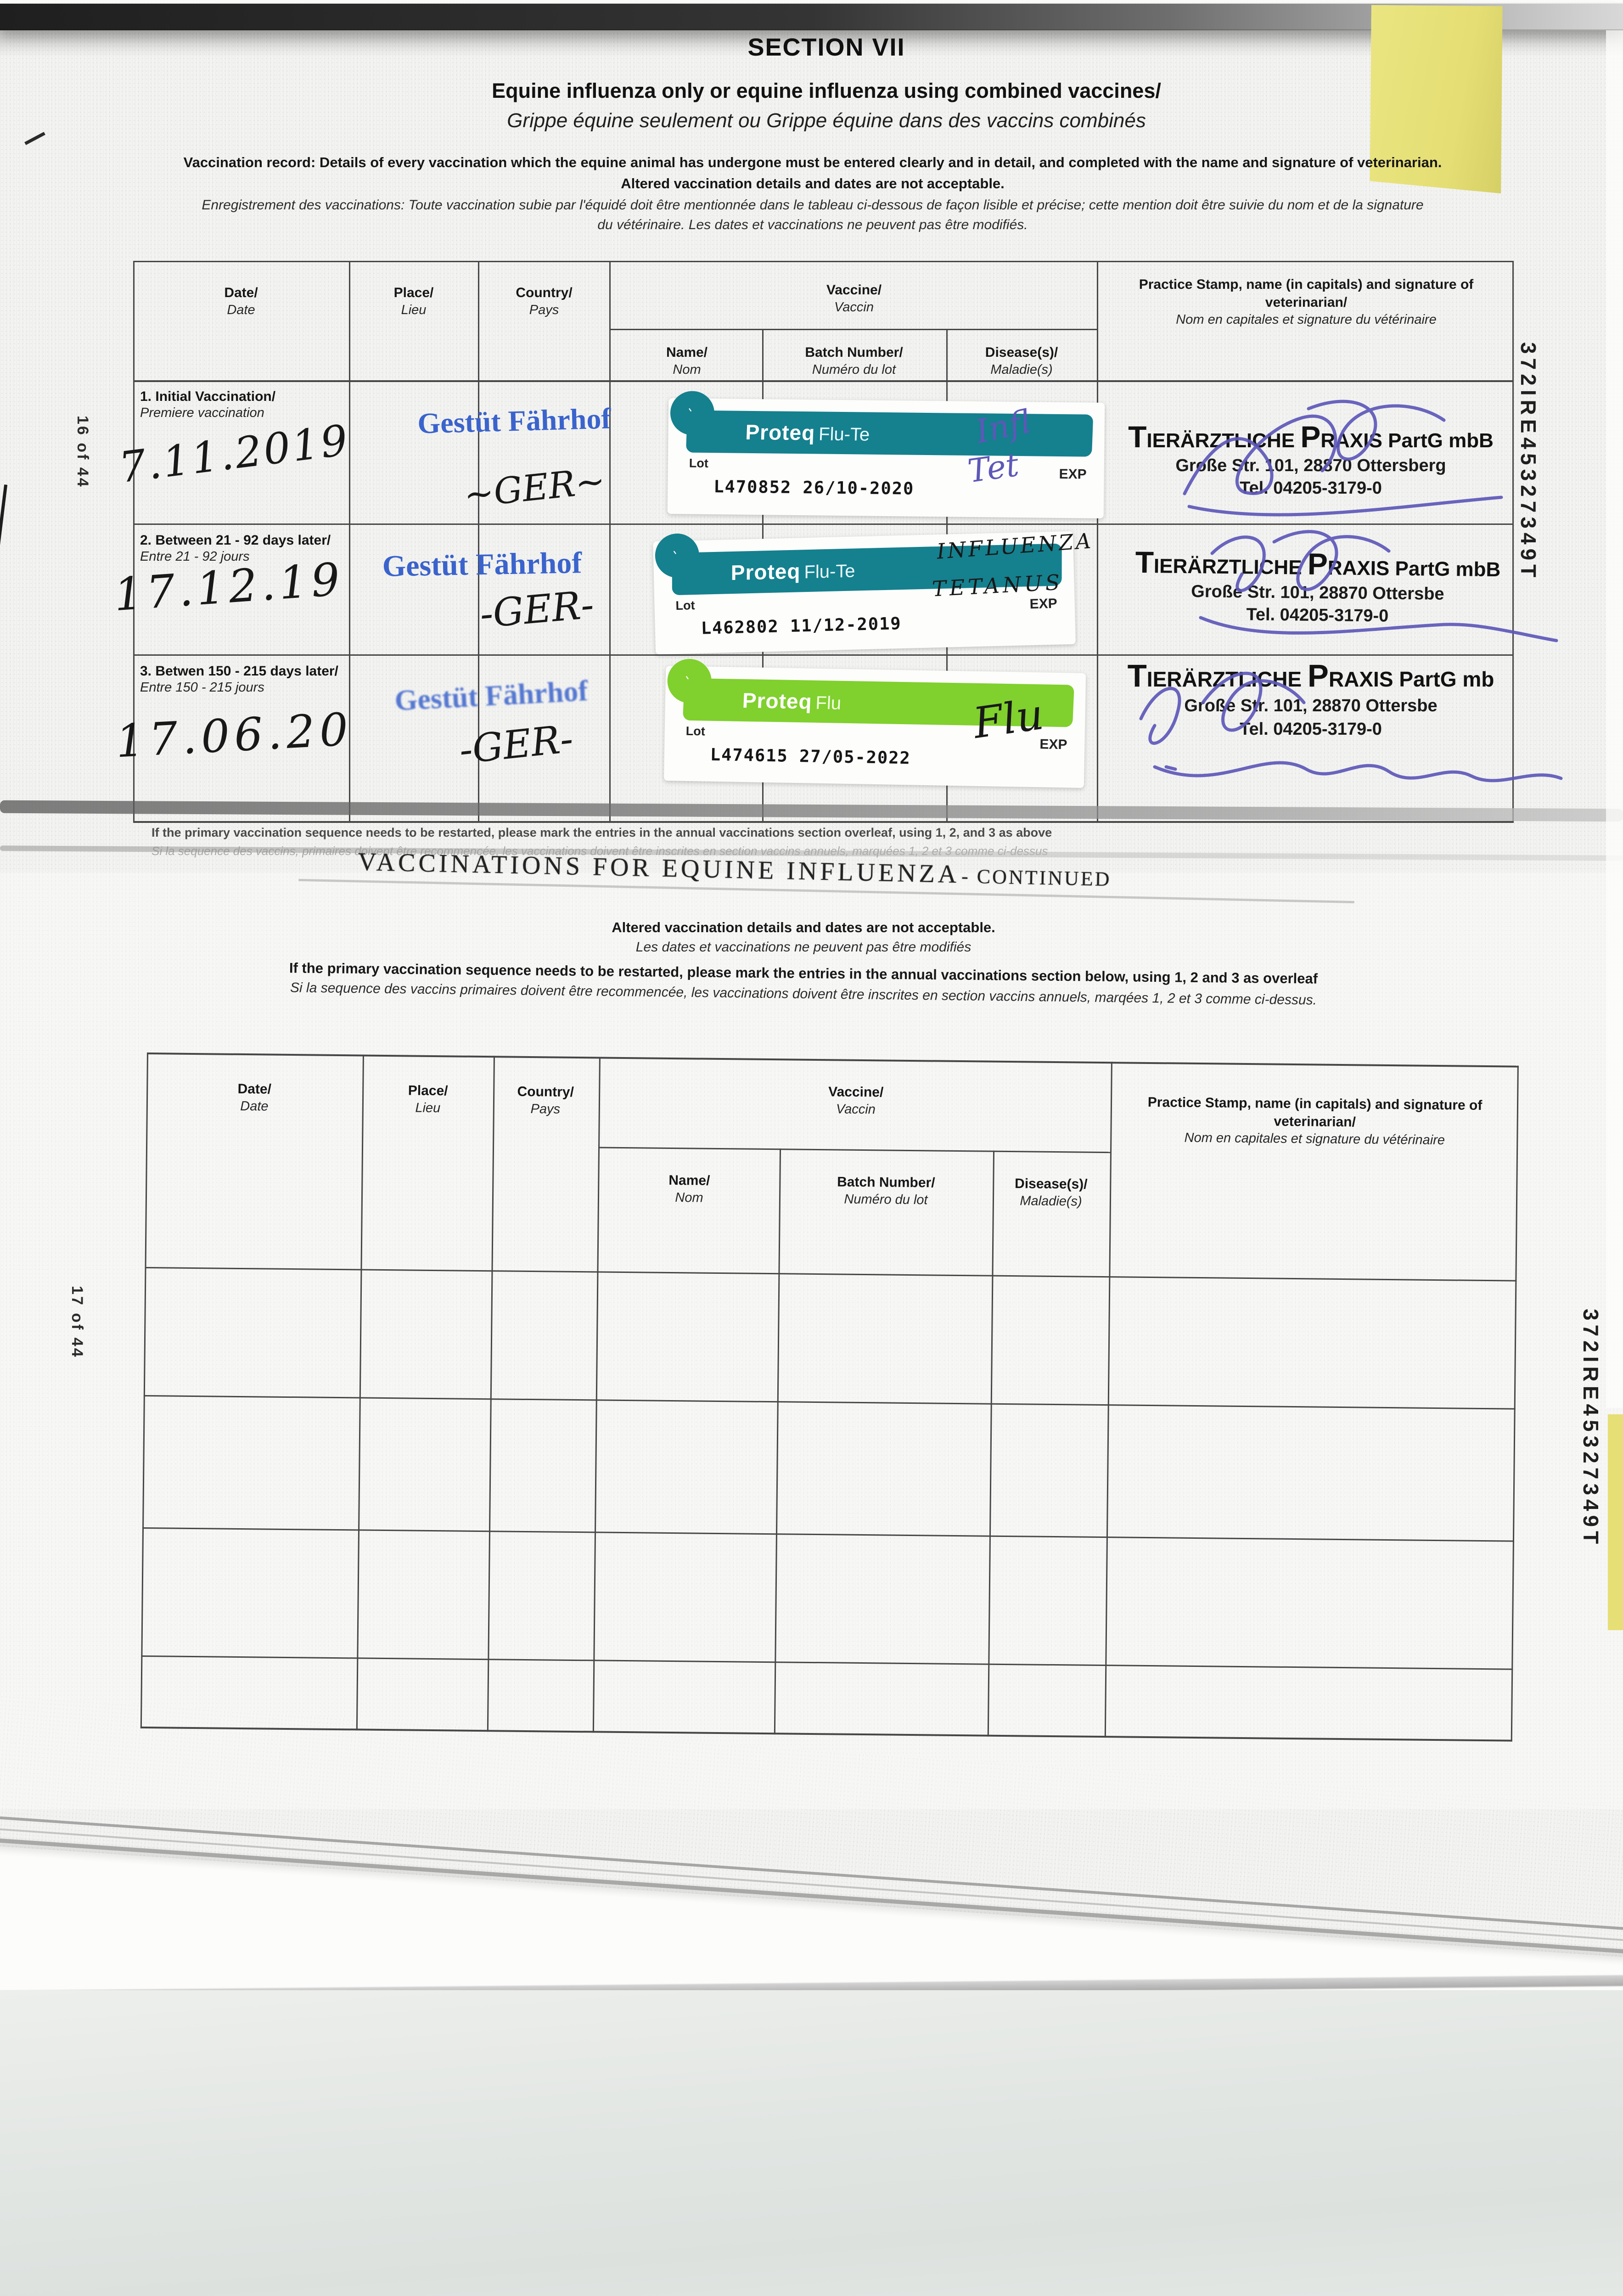  I want to click on disease-handwritten-row3: Flu, so click(1008, 718).